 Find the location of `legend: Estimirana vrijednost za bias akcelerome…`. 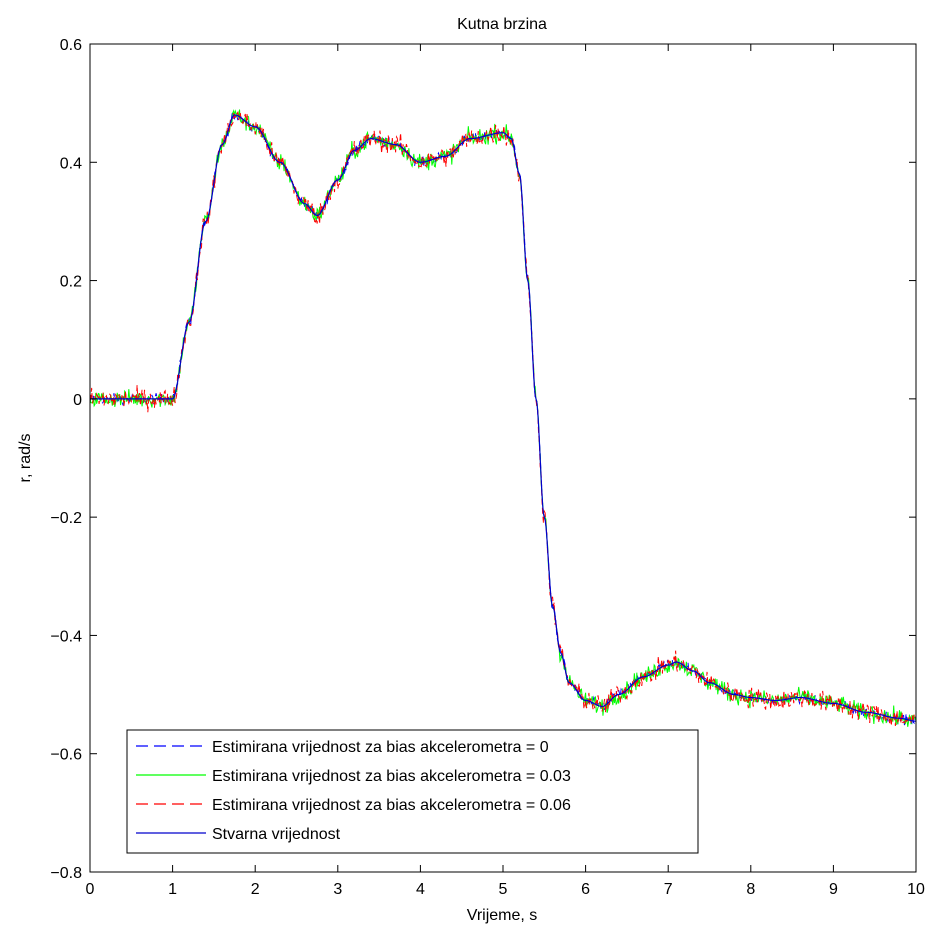

legend: Estimirana vrijednost za bias akcelerome… is located at coordinates (412, 791).